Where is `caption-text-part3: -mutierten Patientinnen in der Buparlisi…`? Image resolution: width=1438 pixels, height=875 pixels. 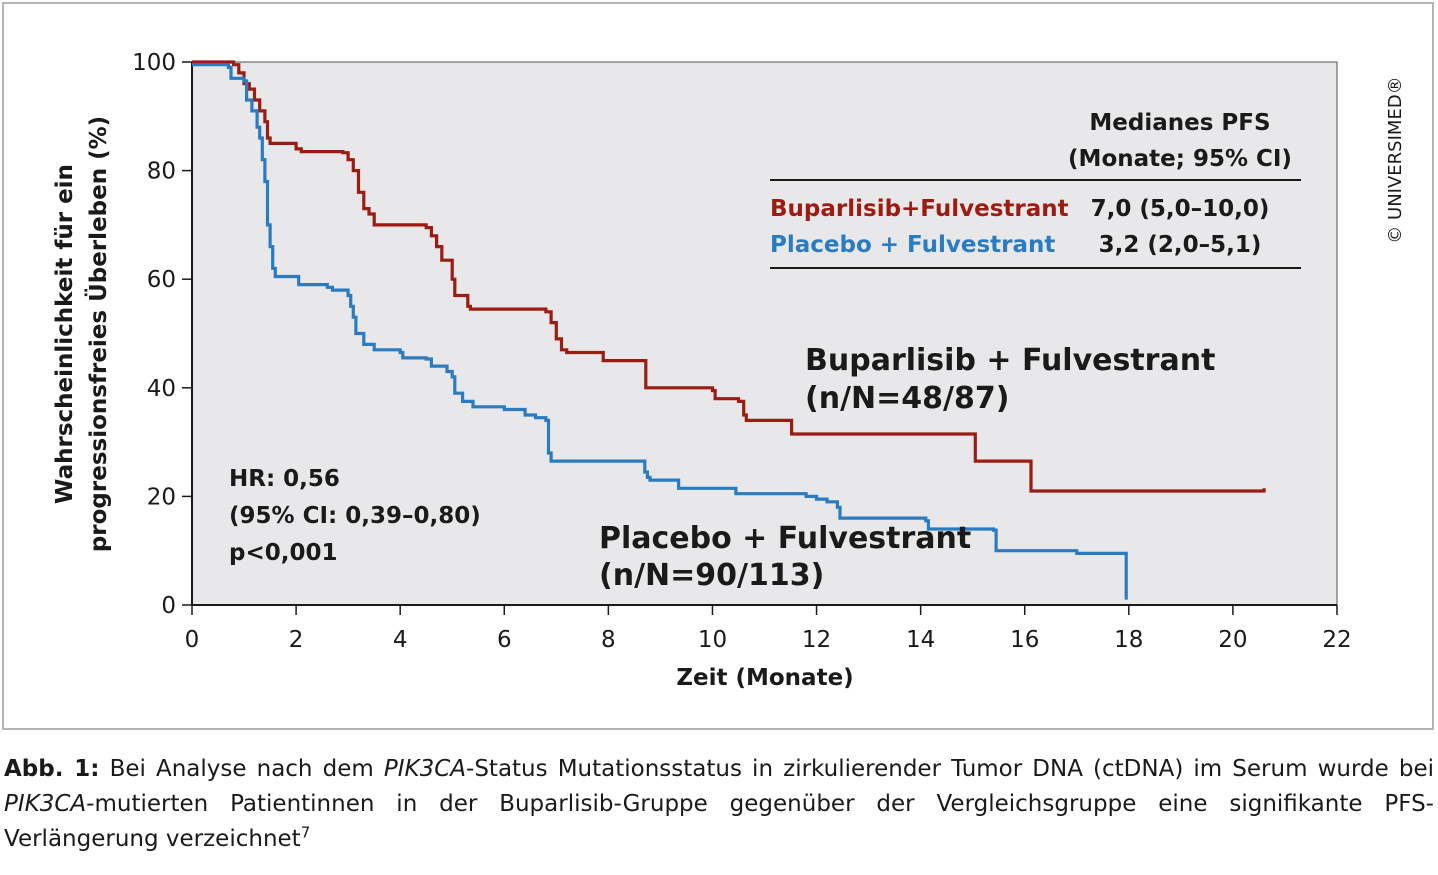 caption-text-part3: -mutierten Patientinnen in der Buparlisi… is located at coordinates (719, 821).